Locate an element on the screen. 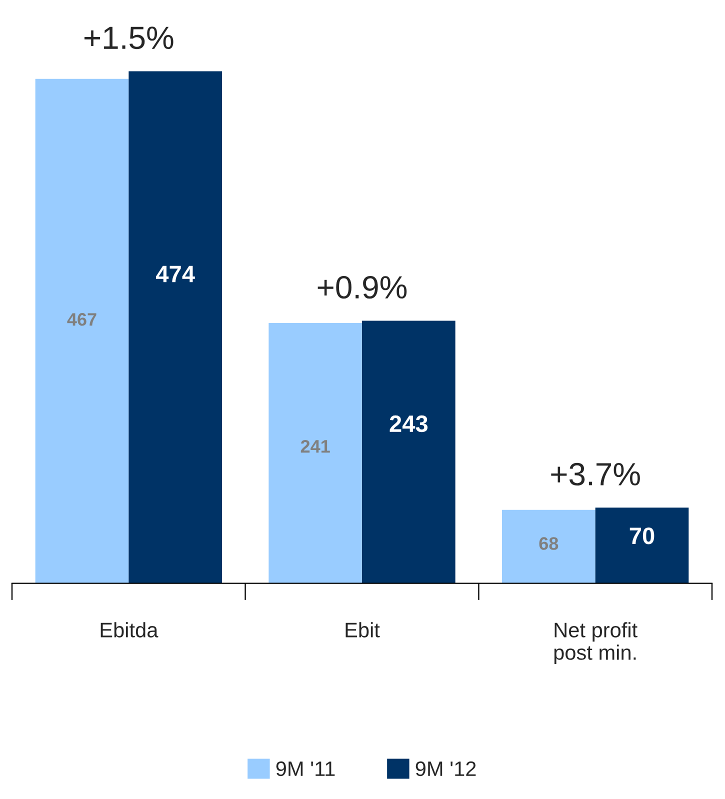 The image size is (725, 799). x-tick-label: Ebit is located at coordinates (363, 630).